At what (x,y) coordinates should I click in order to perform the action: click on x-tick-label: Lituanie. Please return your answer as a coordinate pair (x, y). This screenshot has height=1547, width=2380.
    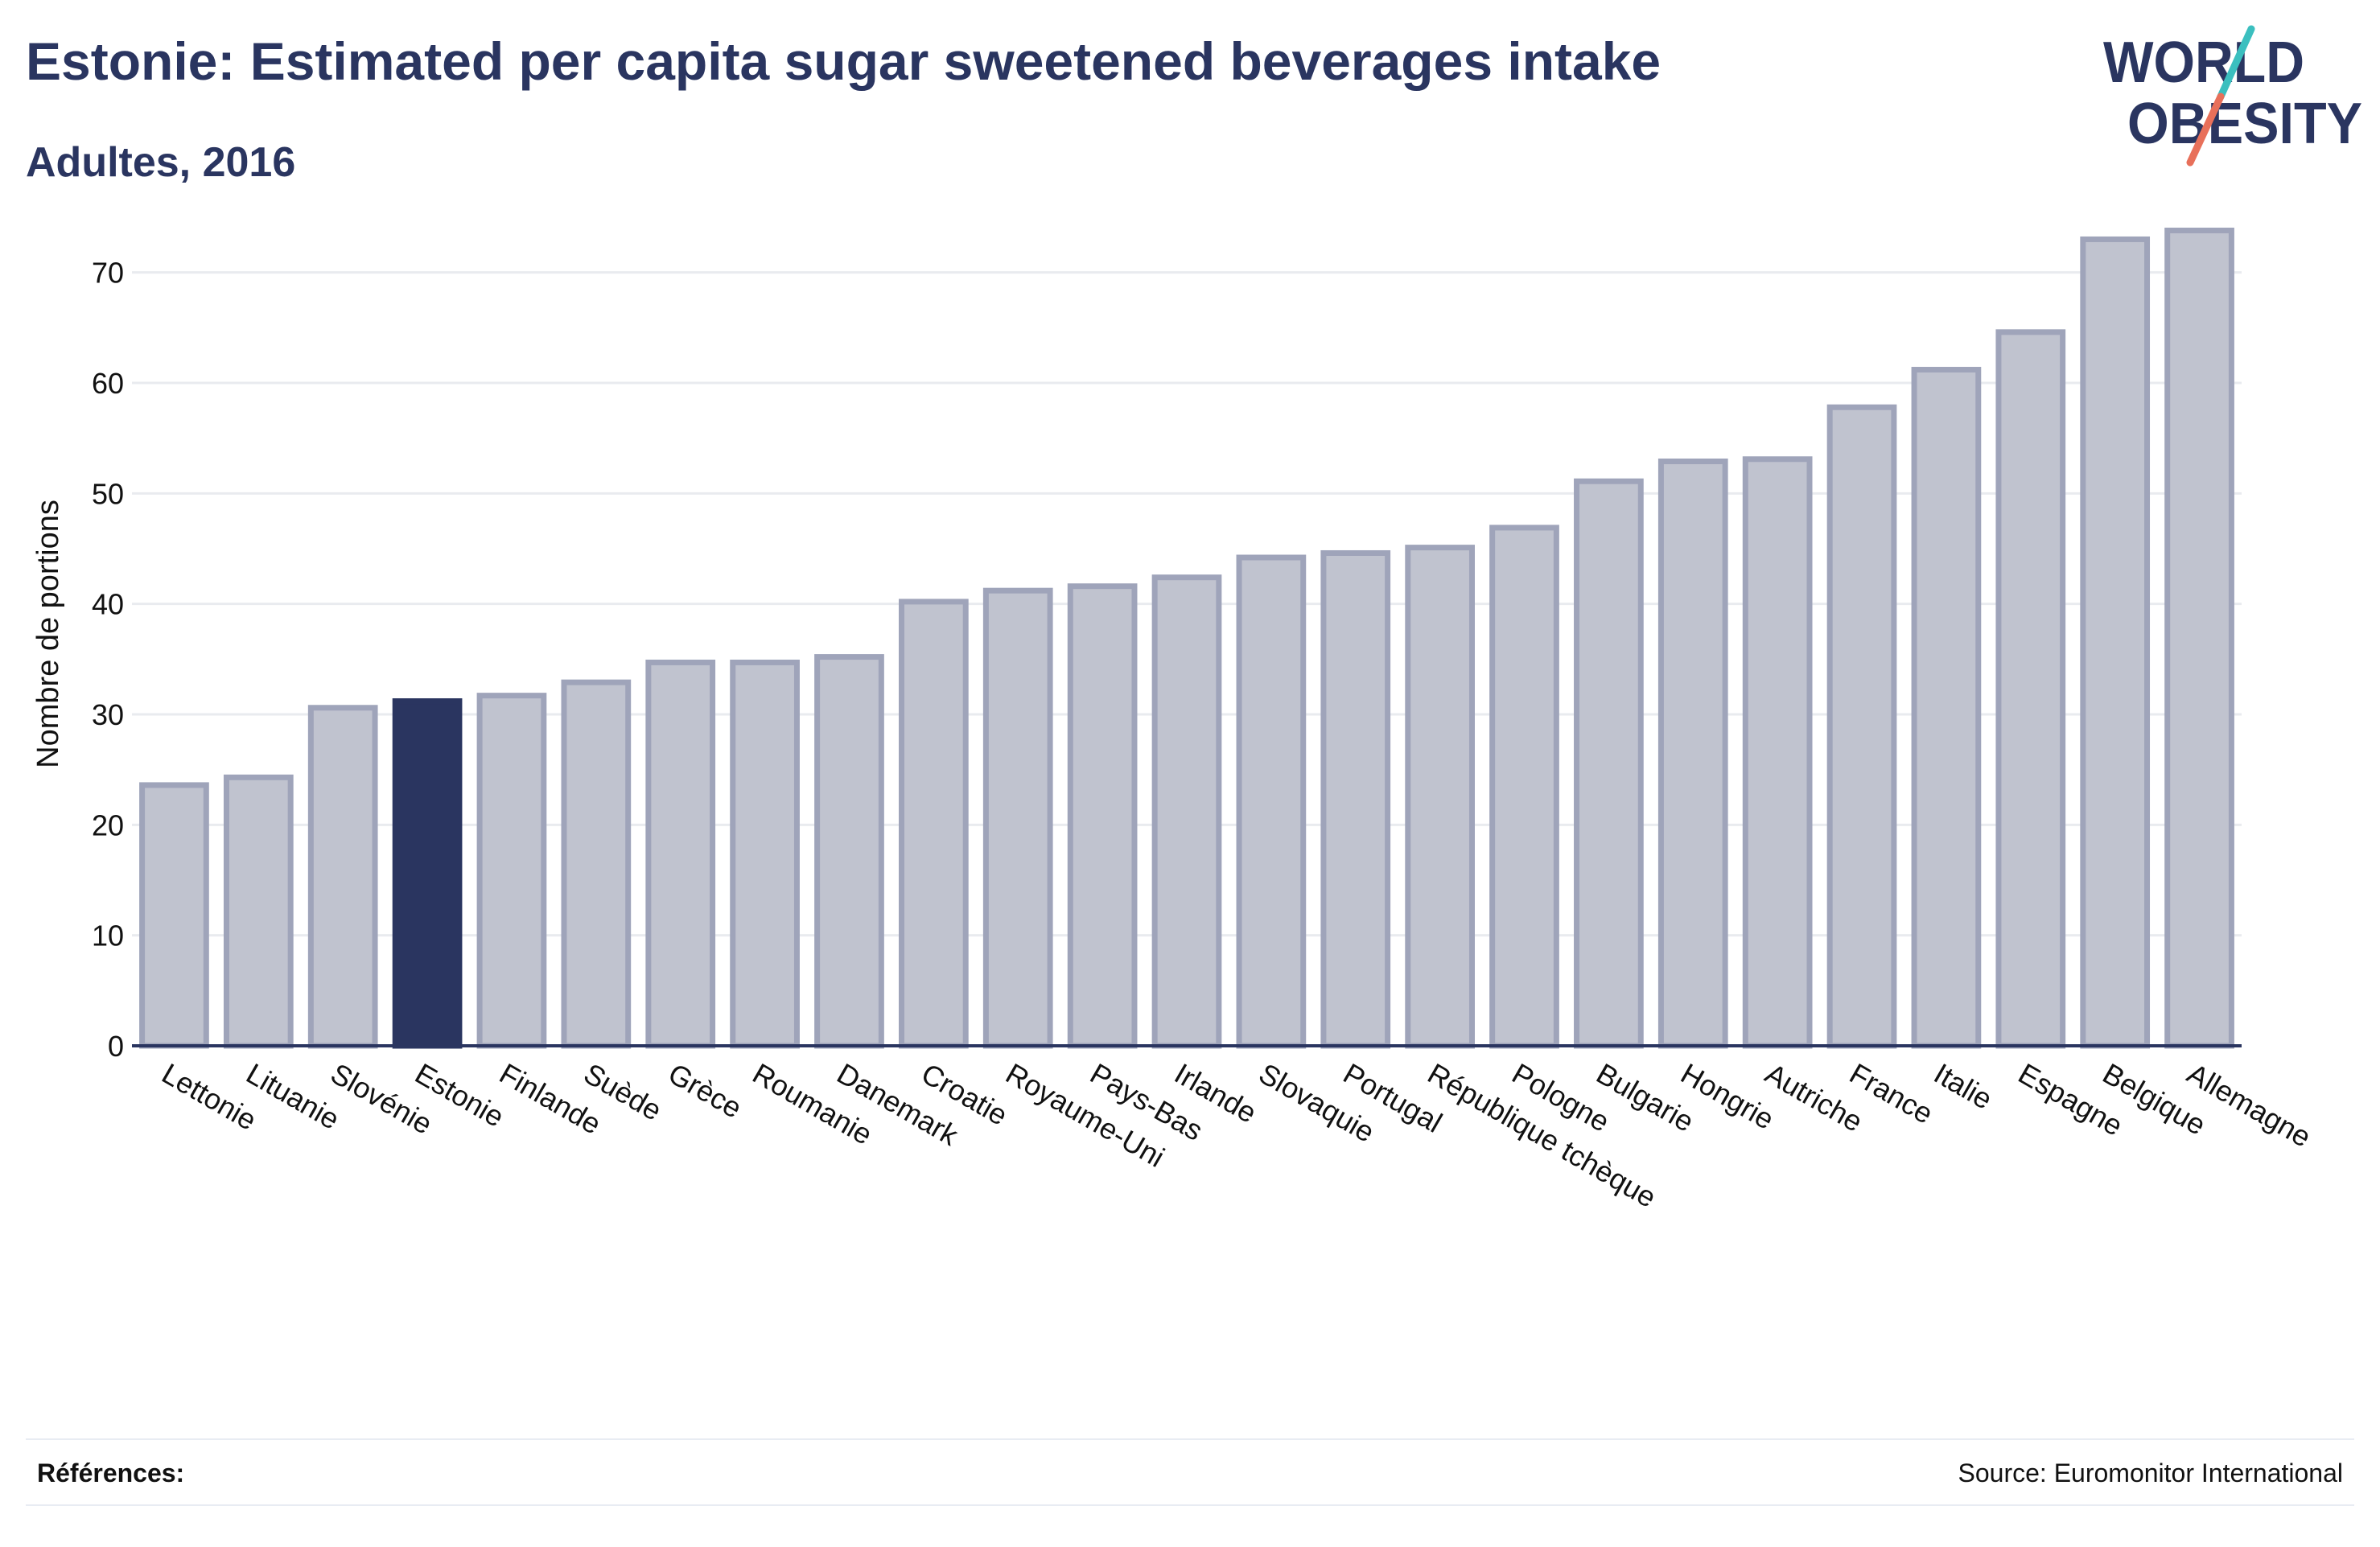
    Looking at the image, I should click on (293, 1096).